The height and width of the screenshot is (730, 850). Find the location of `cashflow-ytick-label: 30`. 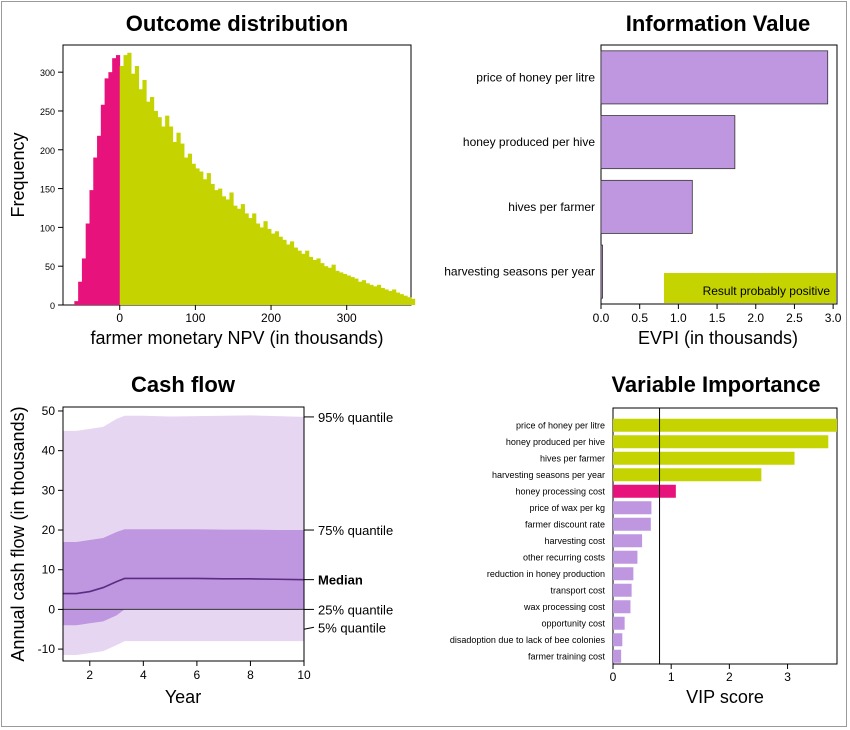

cashflow-ytick-label: 30 is located at coordinates (49, 490).